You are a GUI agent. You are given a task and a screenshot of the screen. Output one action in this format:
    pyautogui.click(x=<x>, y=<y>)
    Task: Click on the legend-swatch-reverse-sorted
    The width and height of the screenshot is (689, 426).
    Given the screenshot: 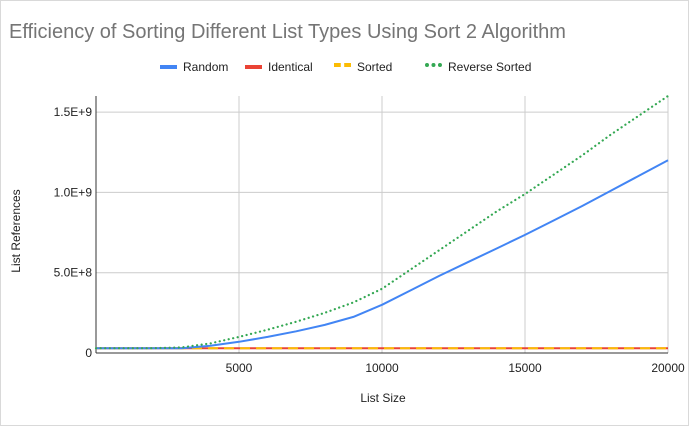 What is the action you would take?
    pyautogui.click(x=433, y=67)
    